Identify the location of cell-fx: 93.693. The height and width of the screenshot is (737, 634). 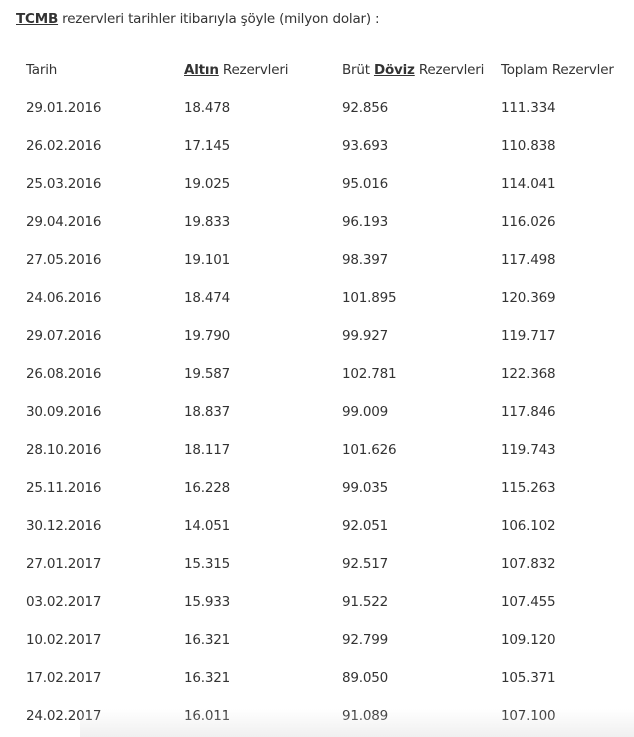
(365, 146).